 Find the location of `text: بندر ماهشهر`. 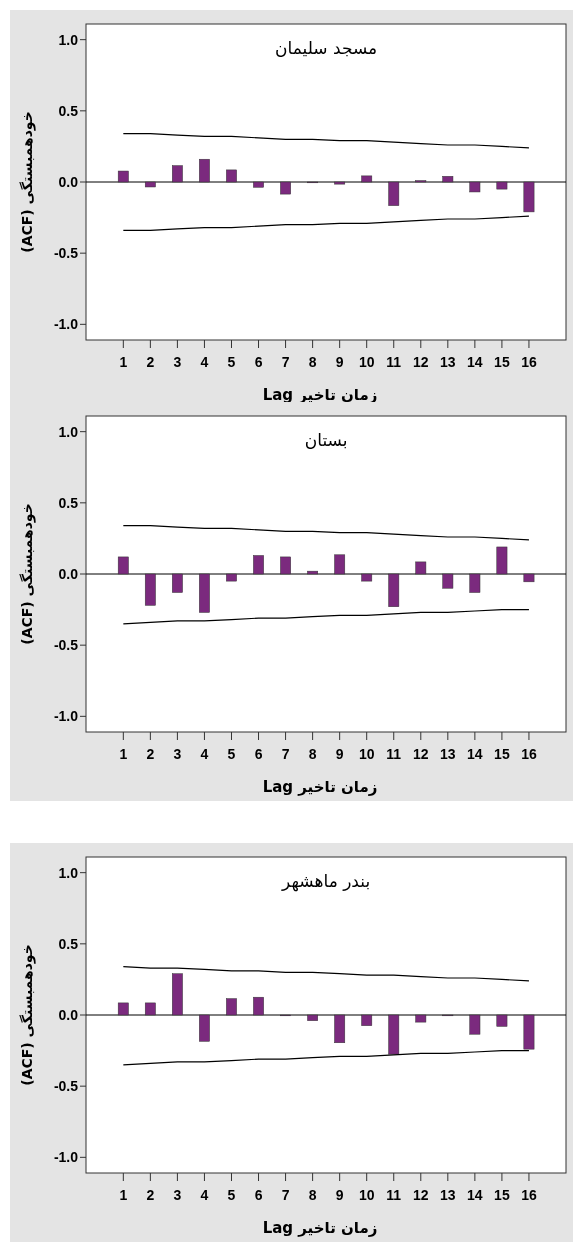

text: بندر ماهشهر is located at coordinates (326, 881).